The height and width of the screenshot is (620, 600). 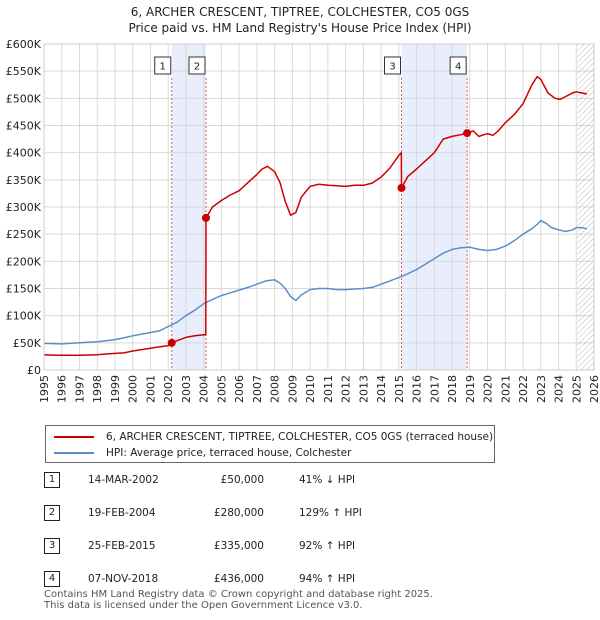 What do you see at coordinates (470, 389) in the screenshot?
I see `x-tick-label: 2019` at bounding box center [470, 389].